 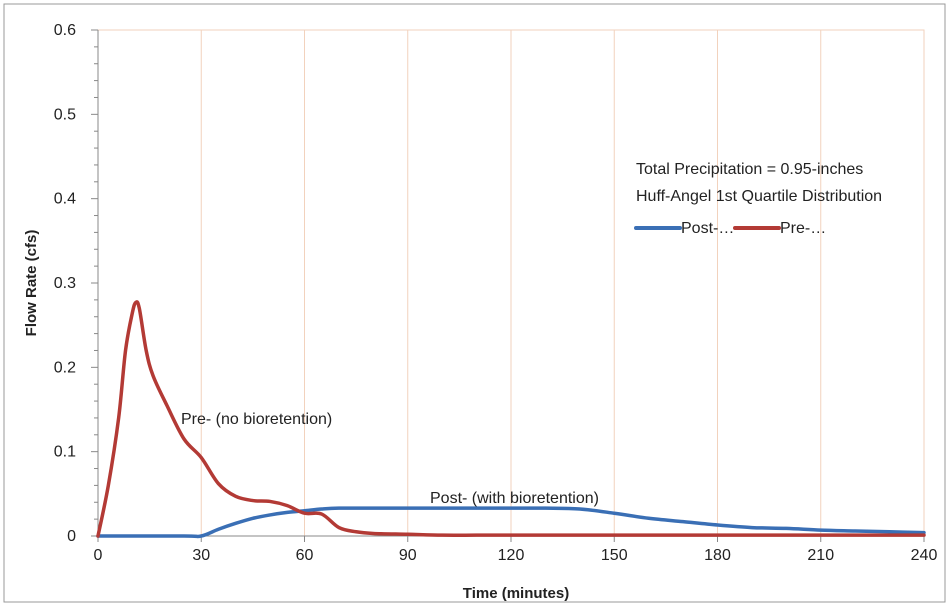 What do you see at coordinates (31, 283) in the screenshot?
I see `y-axis-title: Flow Rate (cfs)` at bounding box center [31, 283].